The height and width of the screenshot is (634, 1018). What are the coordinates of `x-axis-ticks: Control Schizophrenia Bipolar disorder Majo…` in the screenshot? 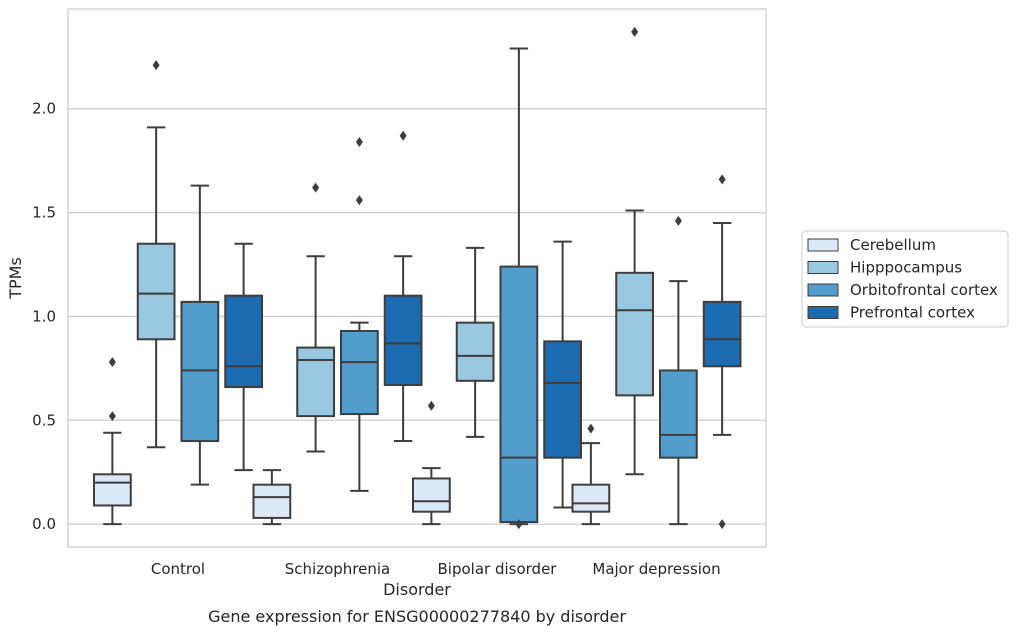 It's located at (436, 569).